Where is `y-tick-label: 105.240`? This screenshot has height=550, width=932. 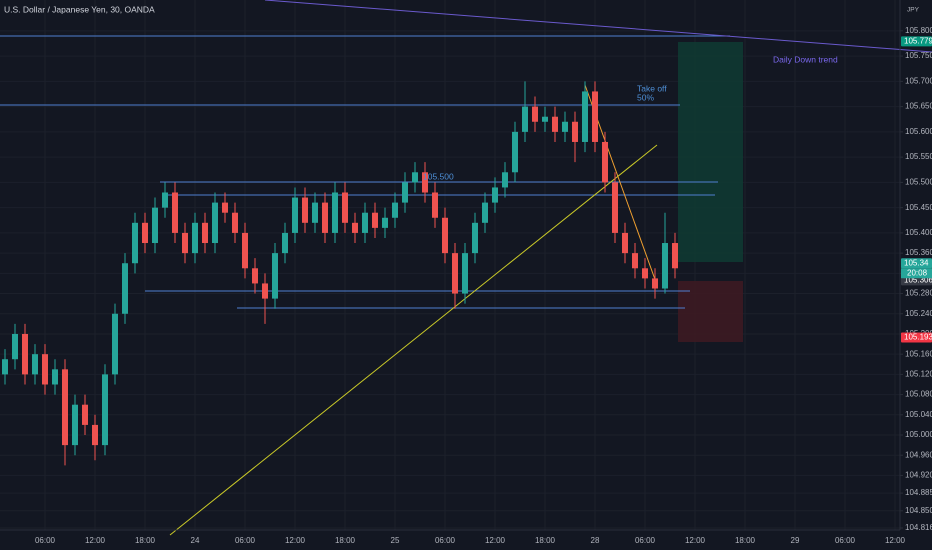 y-tick-label: 105.240 is located at coordinates (918, 313).